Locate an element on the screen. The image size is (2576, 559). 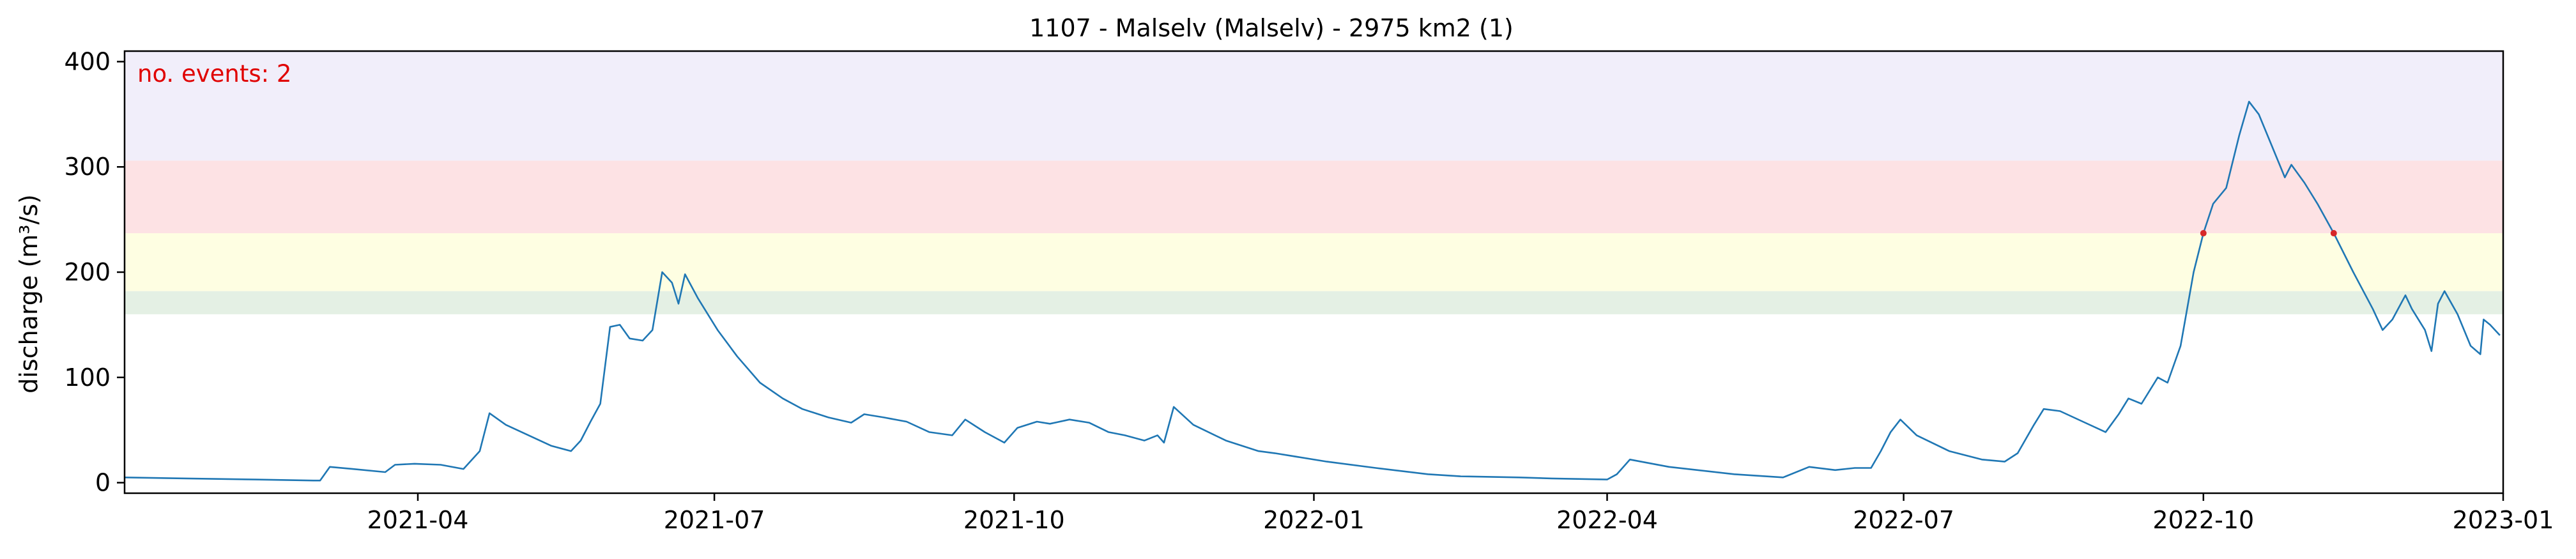
x-tick-label: 2022-10 is located at coordinates (2203, 520).